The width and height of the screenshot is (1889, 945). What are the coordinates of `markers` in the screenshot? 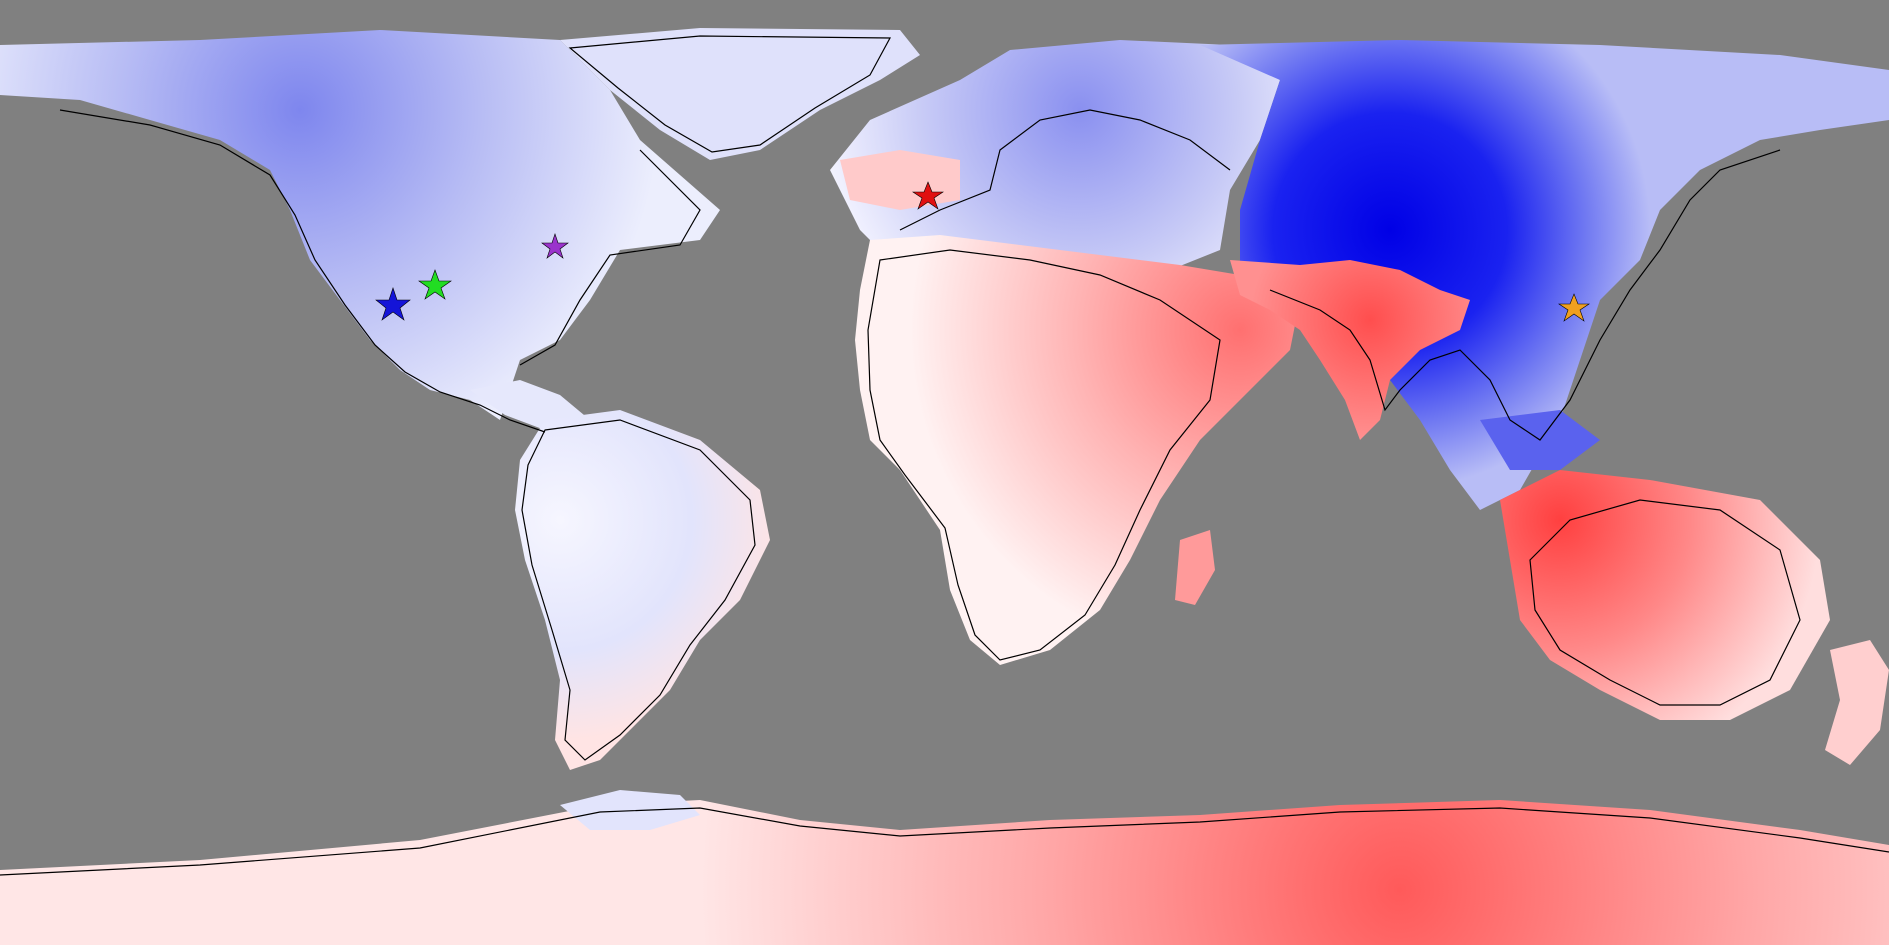 It's located at (982, 251).